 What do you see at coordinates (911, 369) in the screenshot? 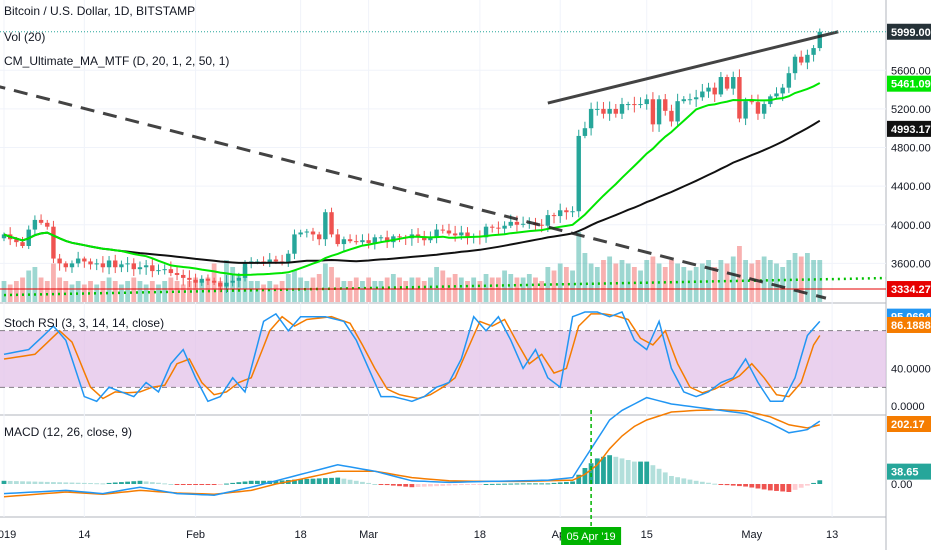
I see `stoch-tick-label: 40.0000` at bounding box center [911, 369].